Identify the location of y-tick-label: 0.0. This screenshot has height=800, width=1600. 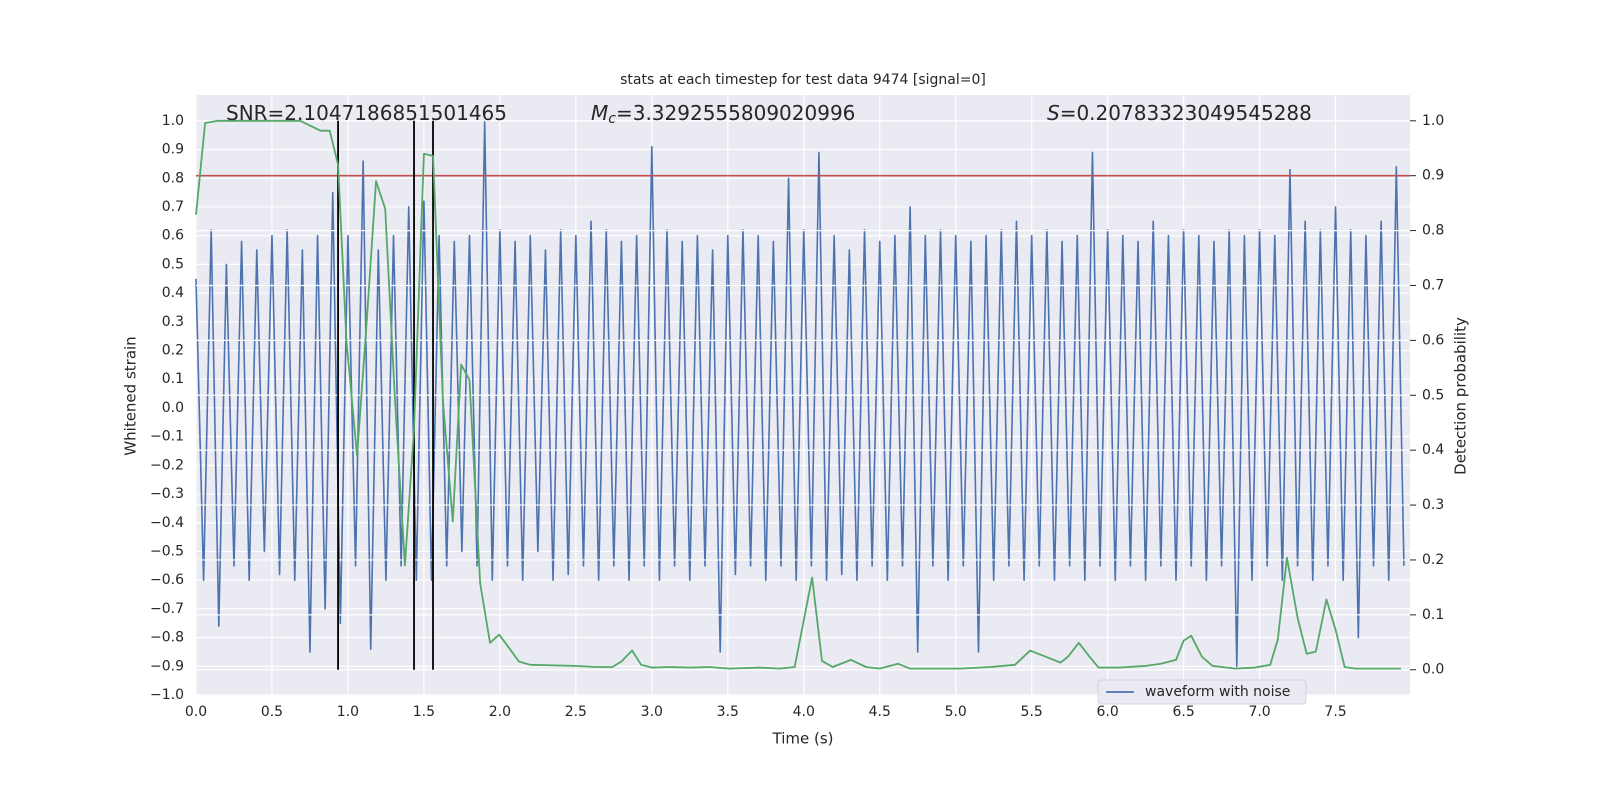
(173, 408).